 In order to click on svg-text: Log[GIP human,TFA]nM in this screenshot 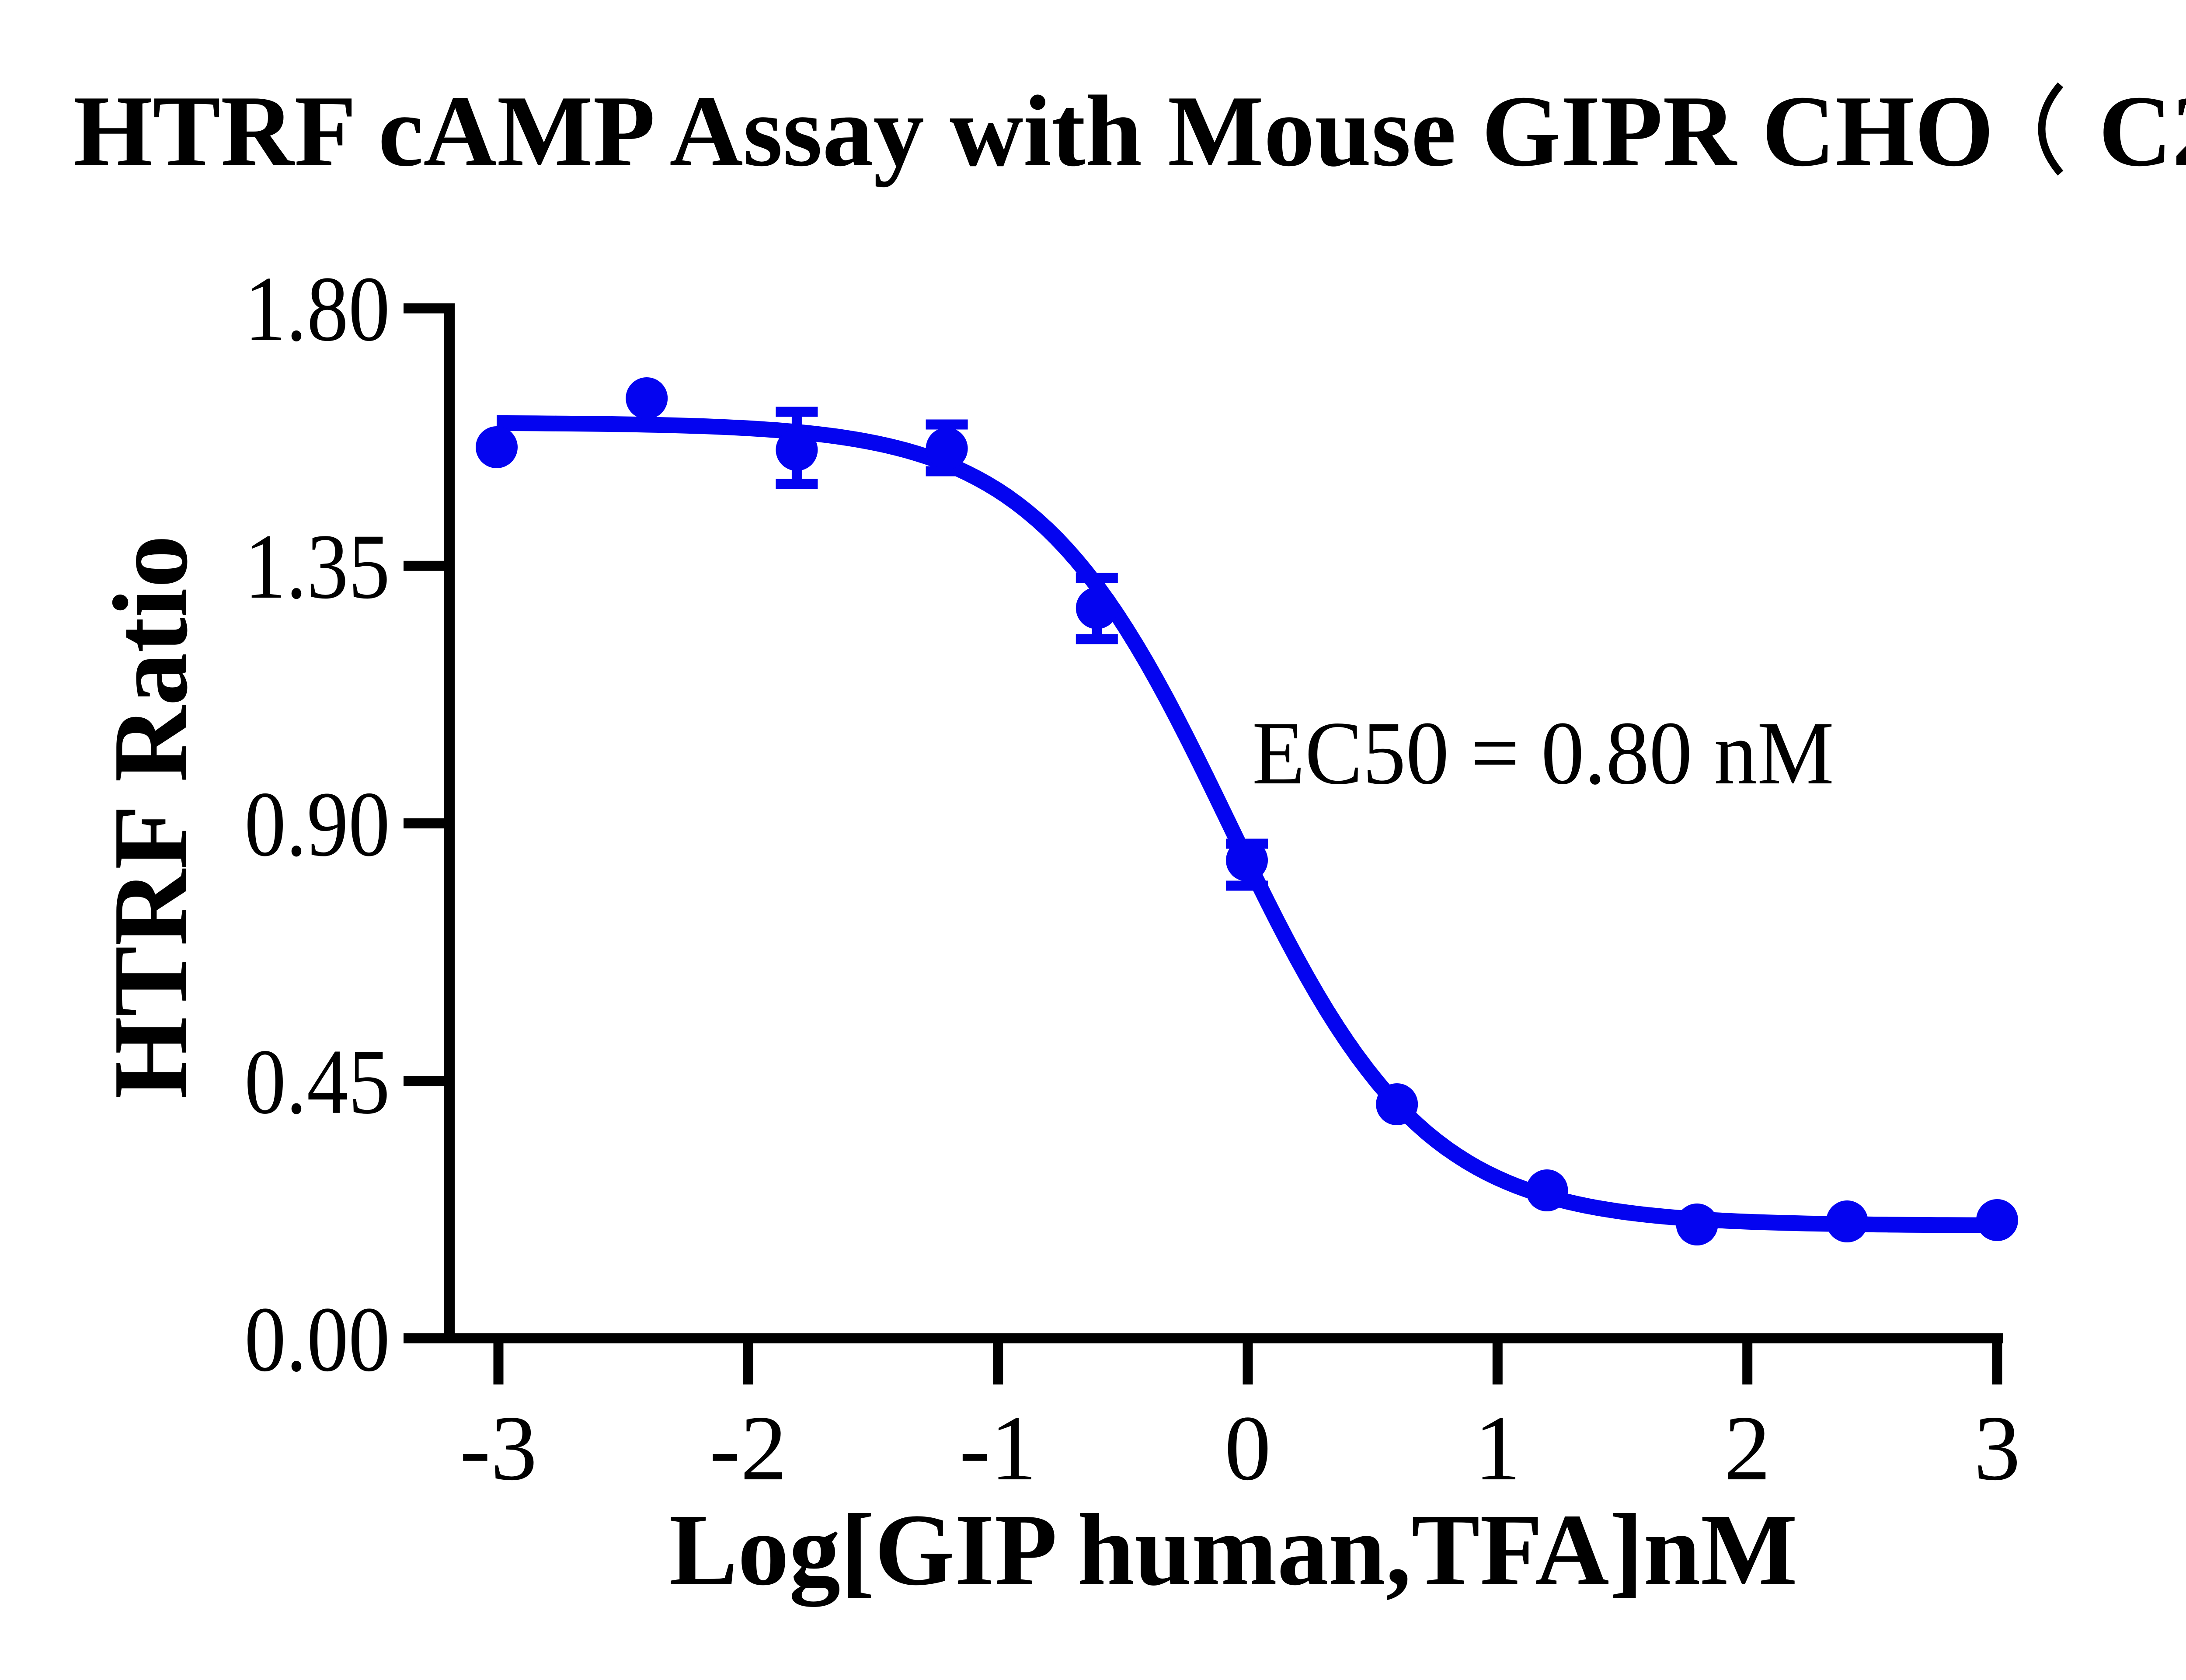, I will do `click(1233, 1550)`.